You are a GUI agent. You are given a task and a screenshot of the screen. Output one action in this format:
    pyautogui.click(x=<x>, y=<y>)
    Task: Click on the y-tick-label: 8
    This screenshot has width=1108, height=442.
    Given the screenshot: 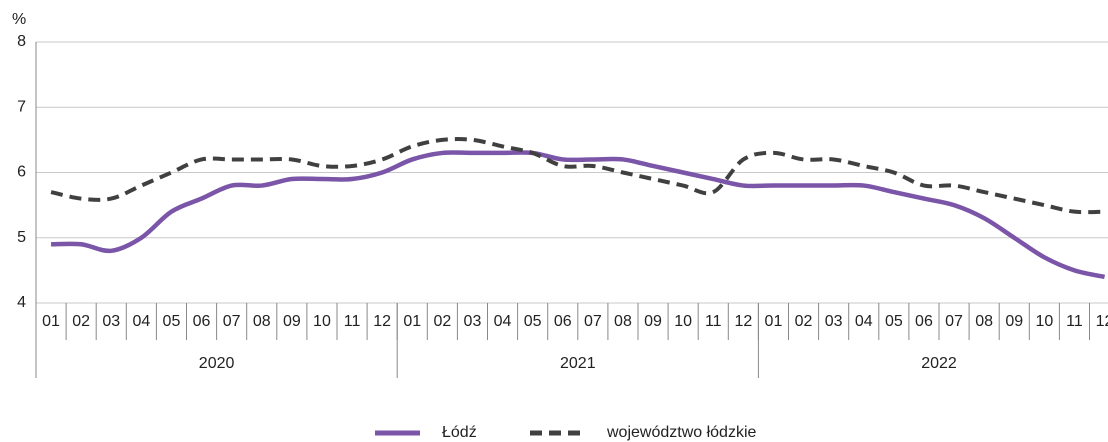 What is the action you would take?
    pyautogui.click(x=21, y=41)
    